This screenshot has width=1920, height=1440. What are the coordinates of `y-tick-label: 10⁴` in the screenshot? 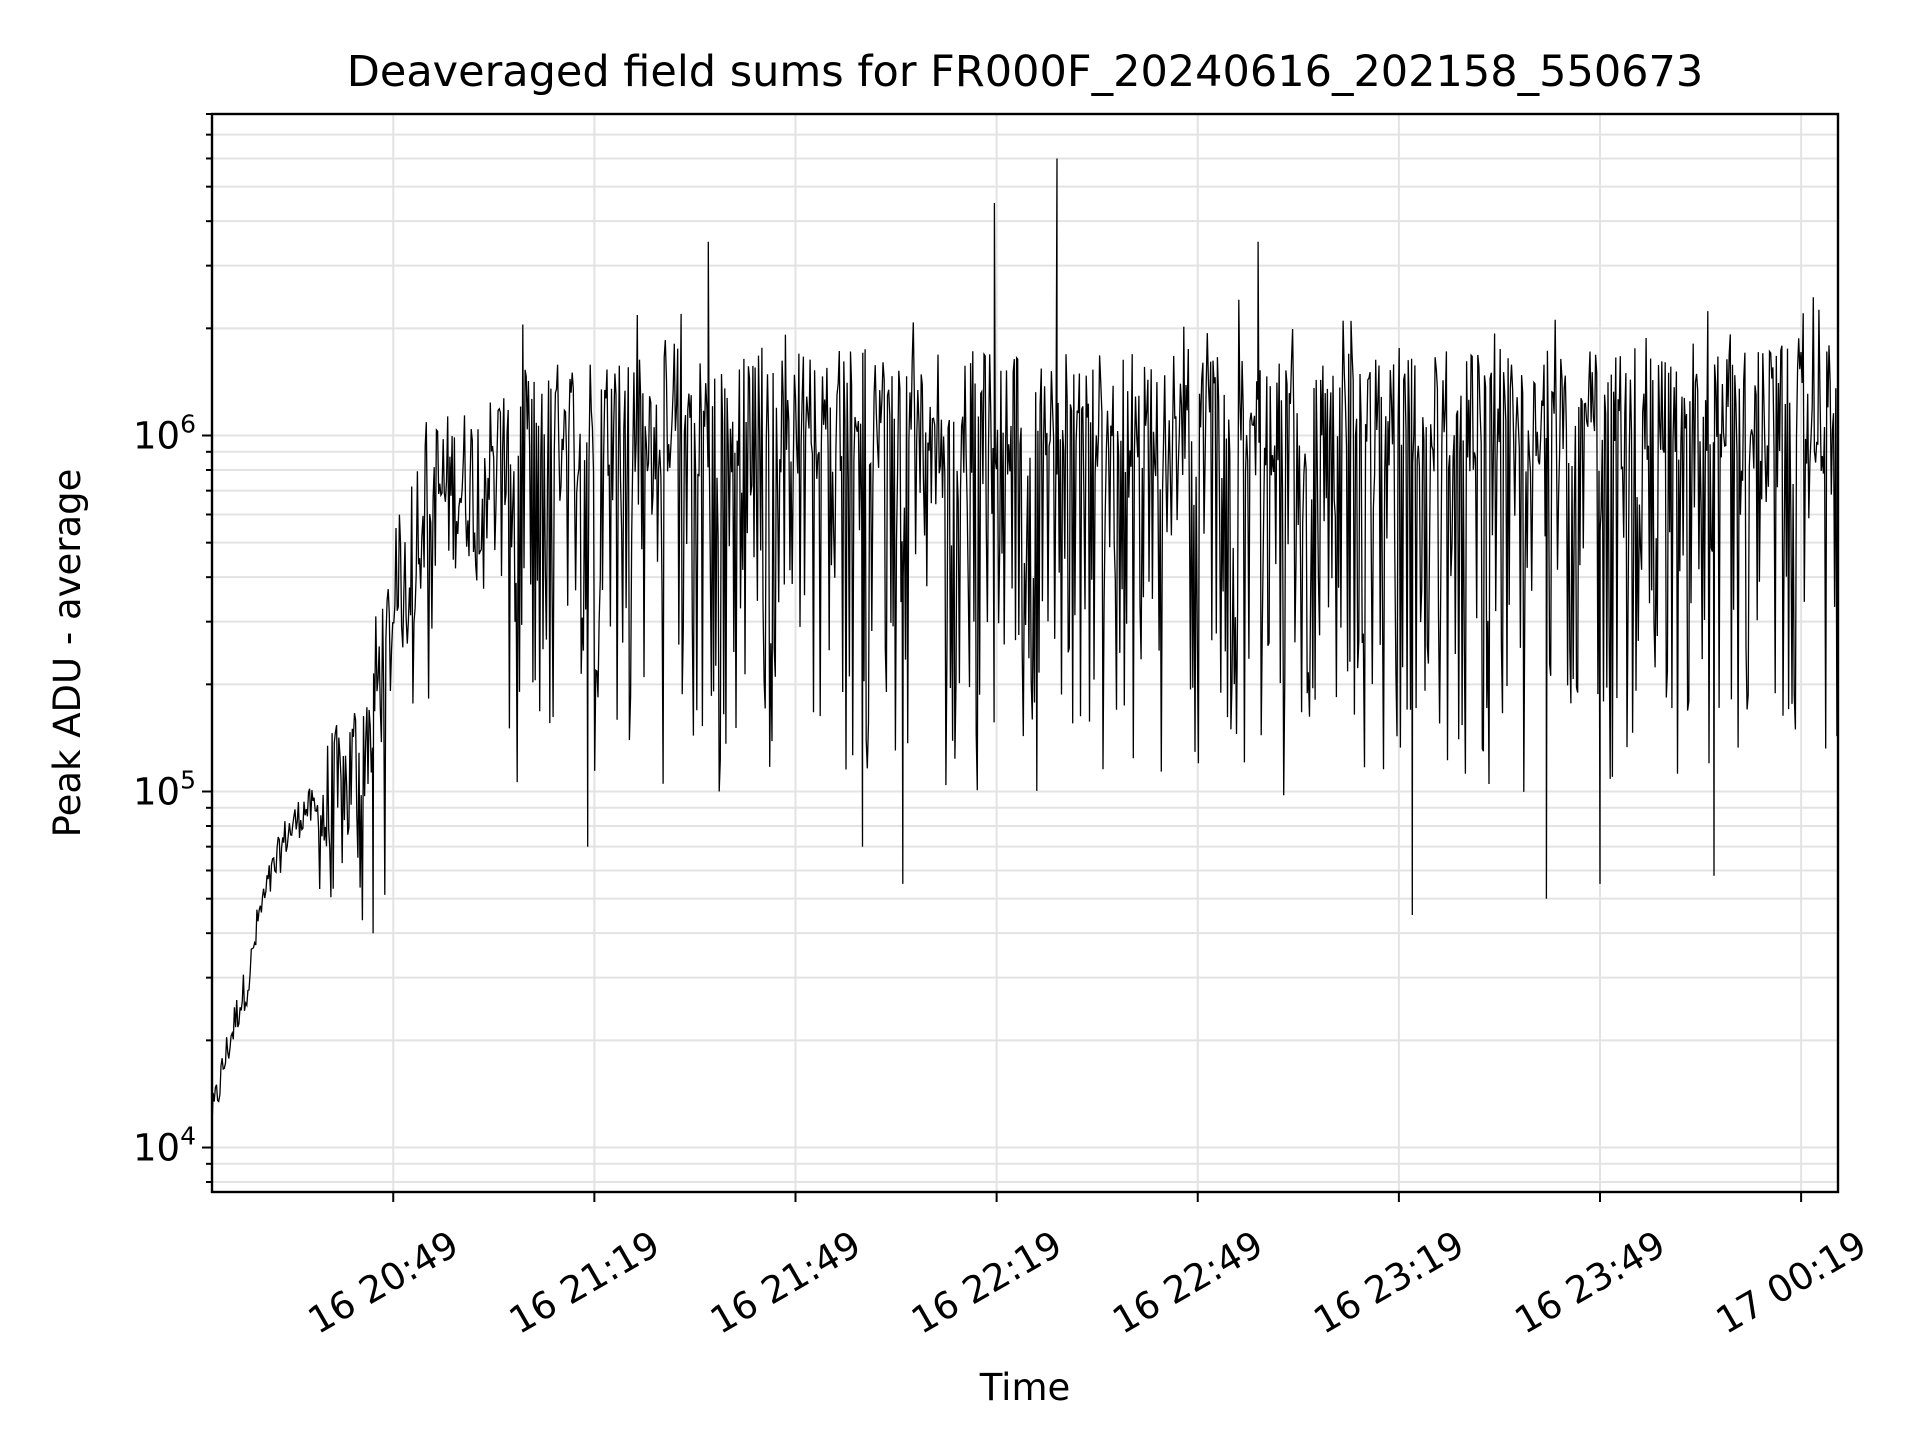 It's located at (164, 1146).